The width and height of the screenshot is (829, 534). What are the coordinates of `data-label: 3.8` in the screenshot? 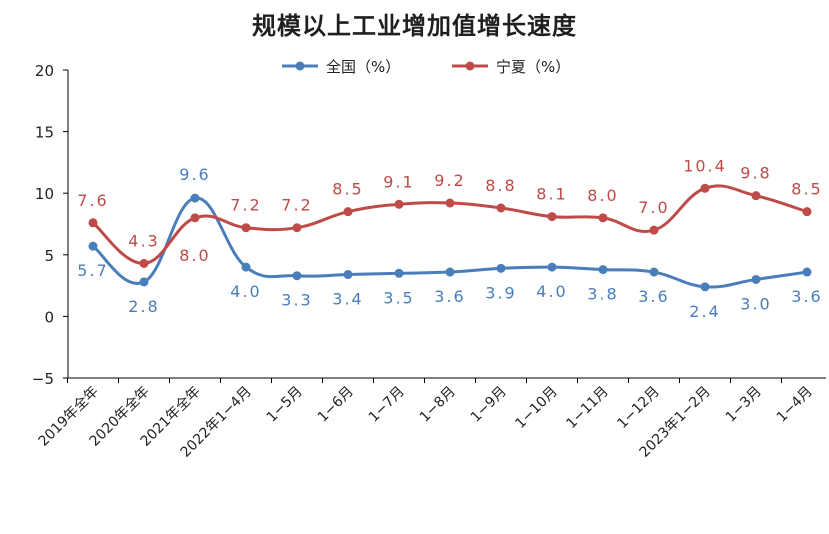 It's located at (602, 294).